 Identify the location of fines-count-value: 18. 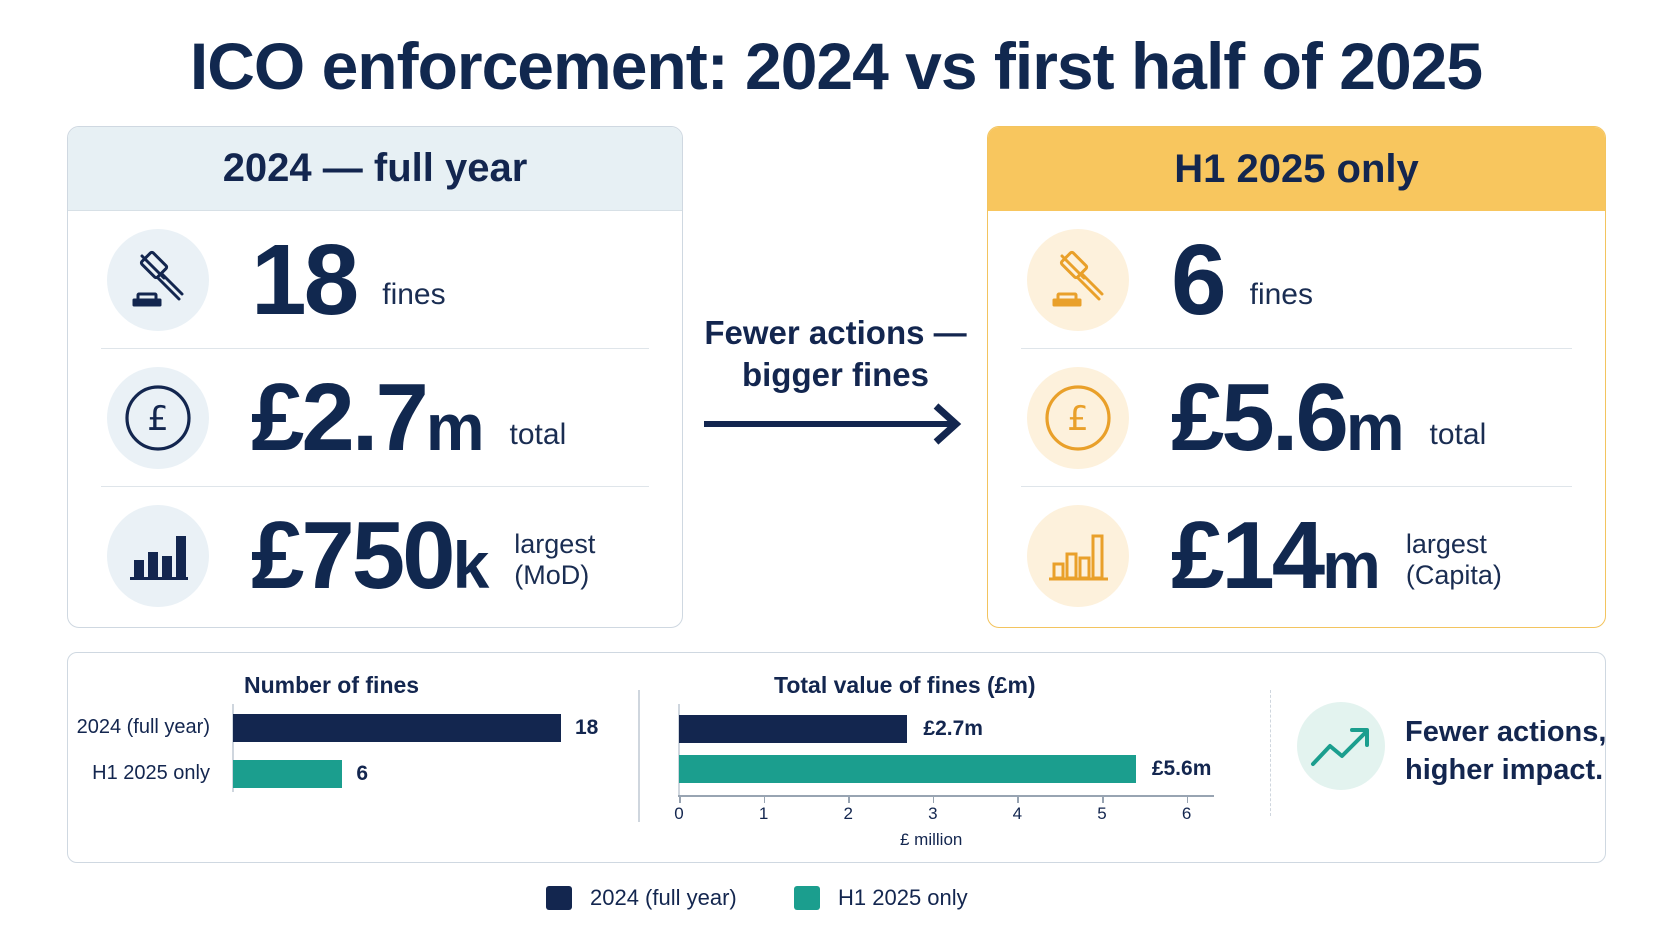
(305, 279).